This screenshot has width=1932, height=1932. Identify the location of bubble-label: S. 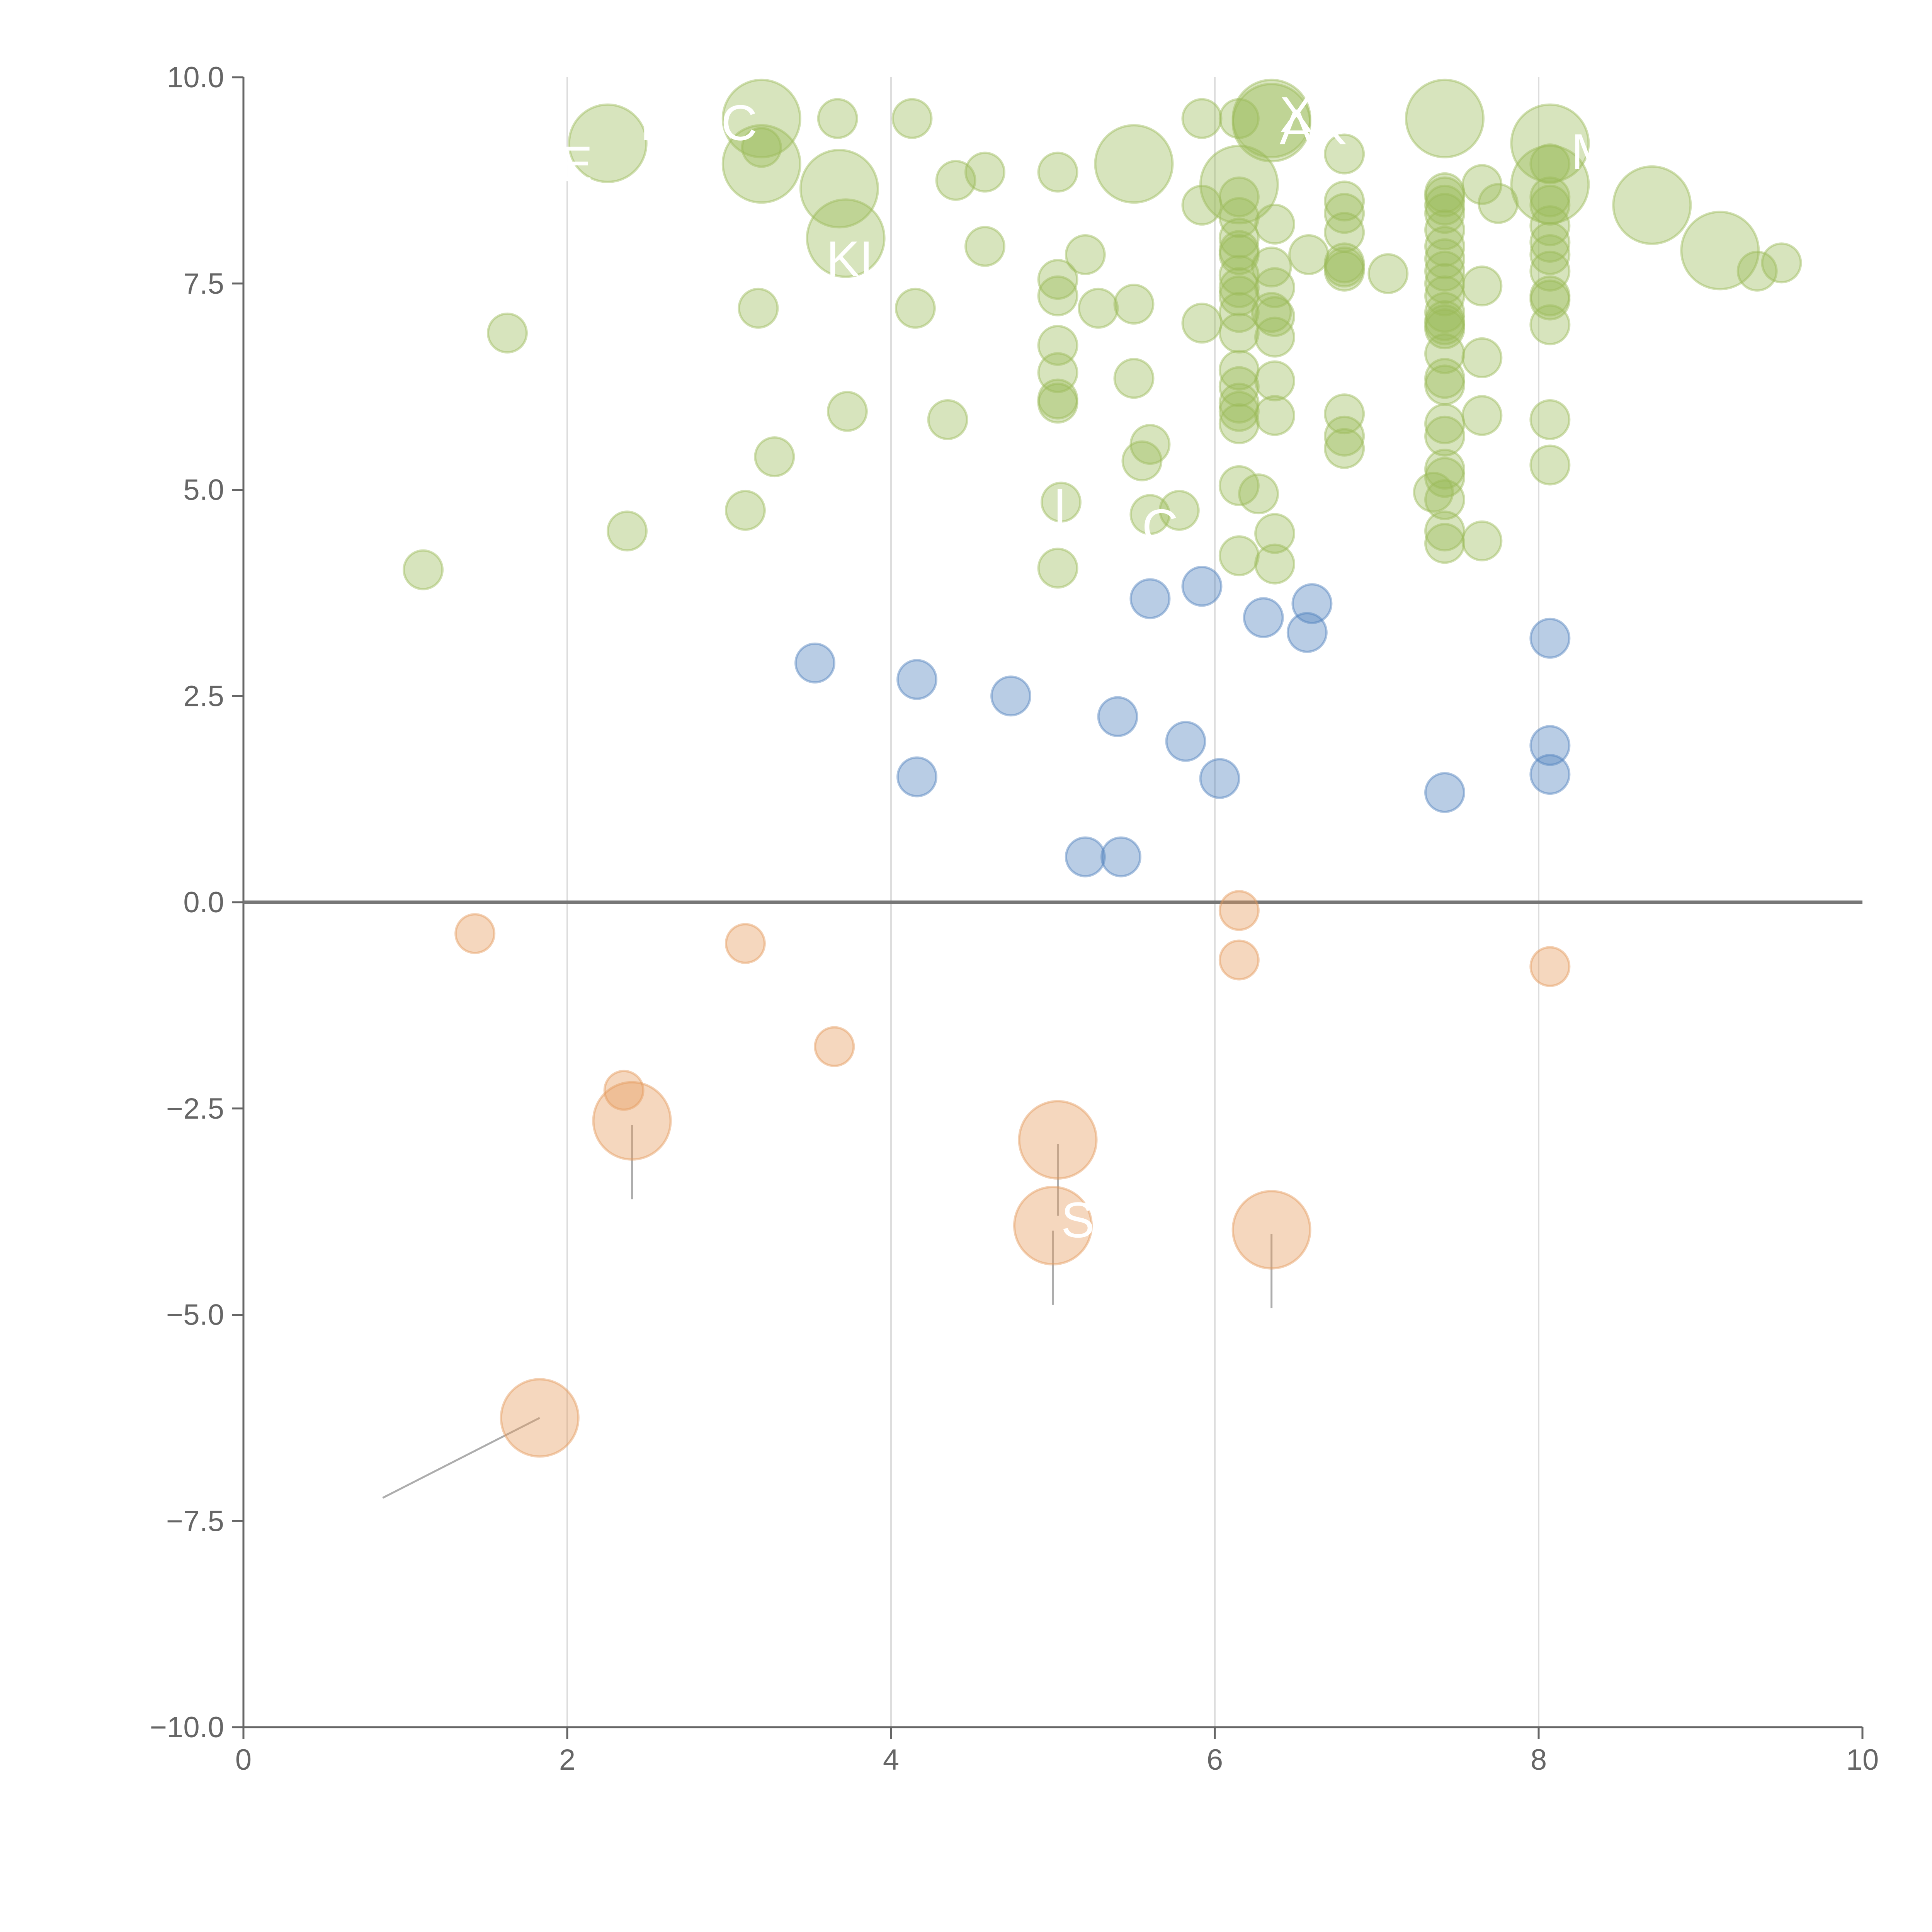
(1078, 1220).